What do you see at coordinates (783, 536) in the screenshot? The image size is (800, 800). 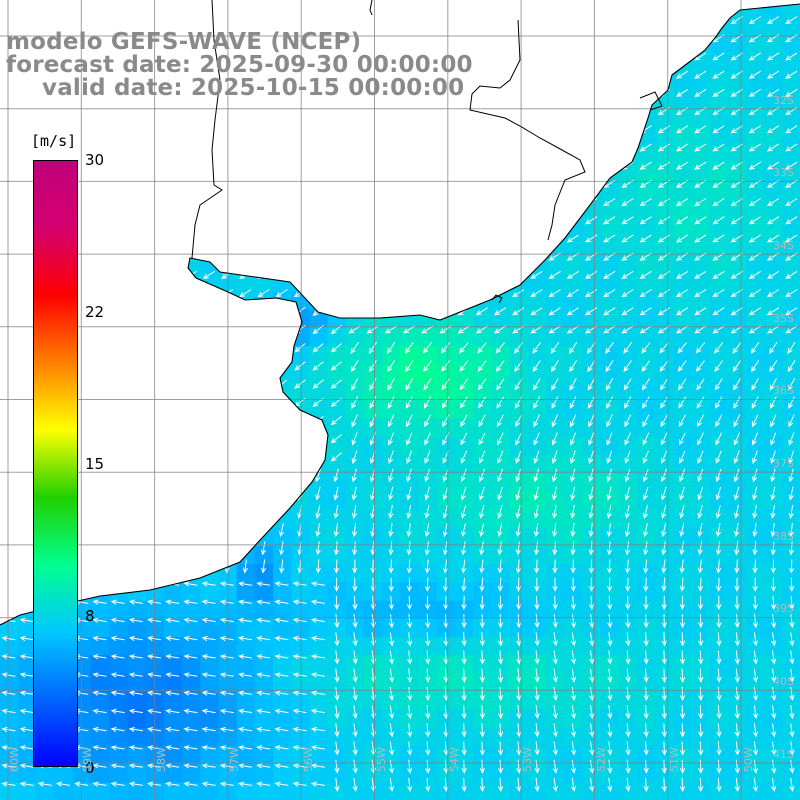 I see `lat-label: 38S` at bounding box center [783, 536].